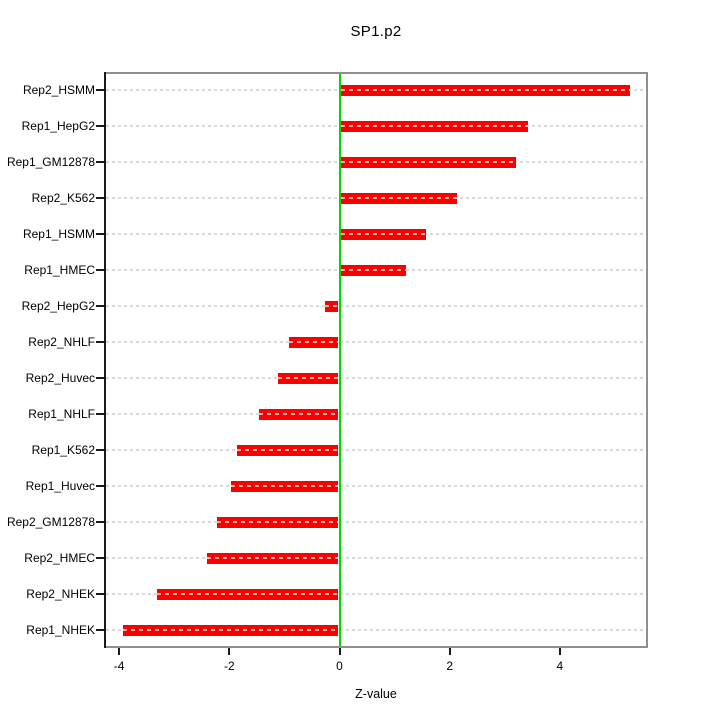  What do you see at coordinates (60, 594) in the screenshot?
I see `y-axis-label: Rep2_NHEK` at bounding box center [60, 594].